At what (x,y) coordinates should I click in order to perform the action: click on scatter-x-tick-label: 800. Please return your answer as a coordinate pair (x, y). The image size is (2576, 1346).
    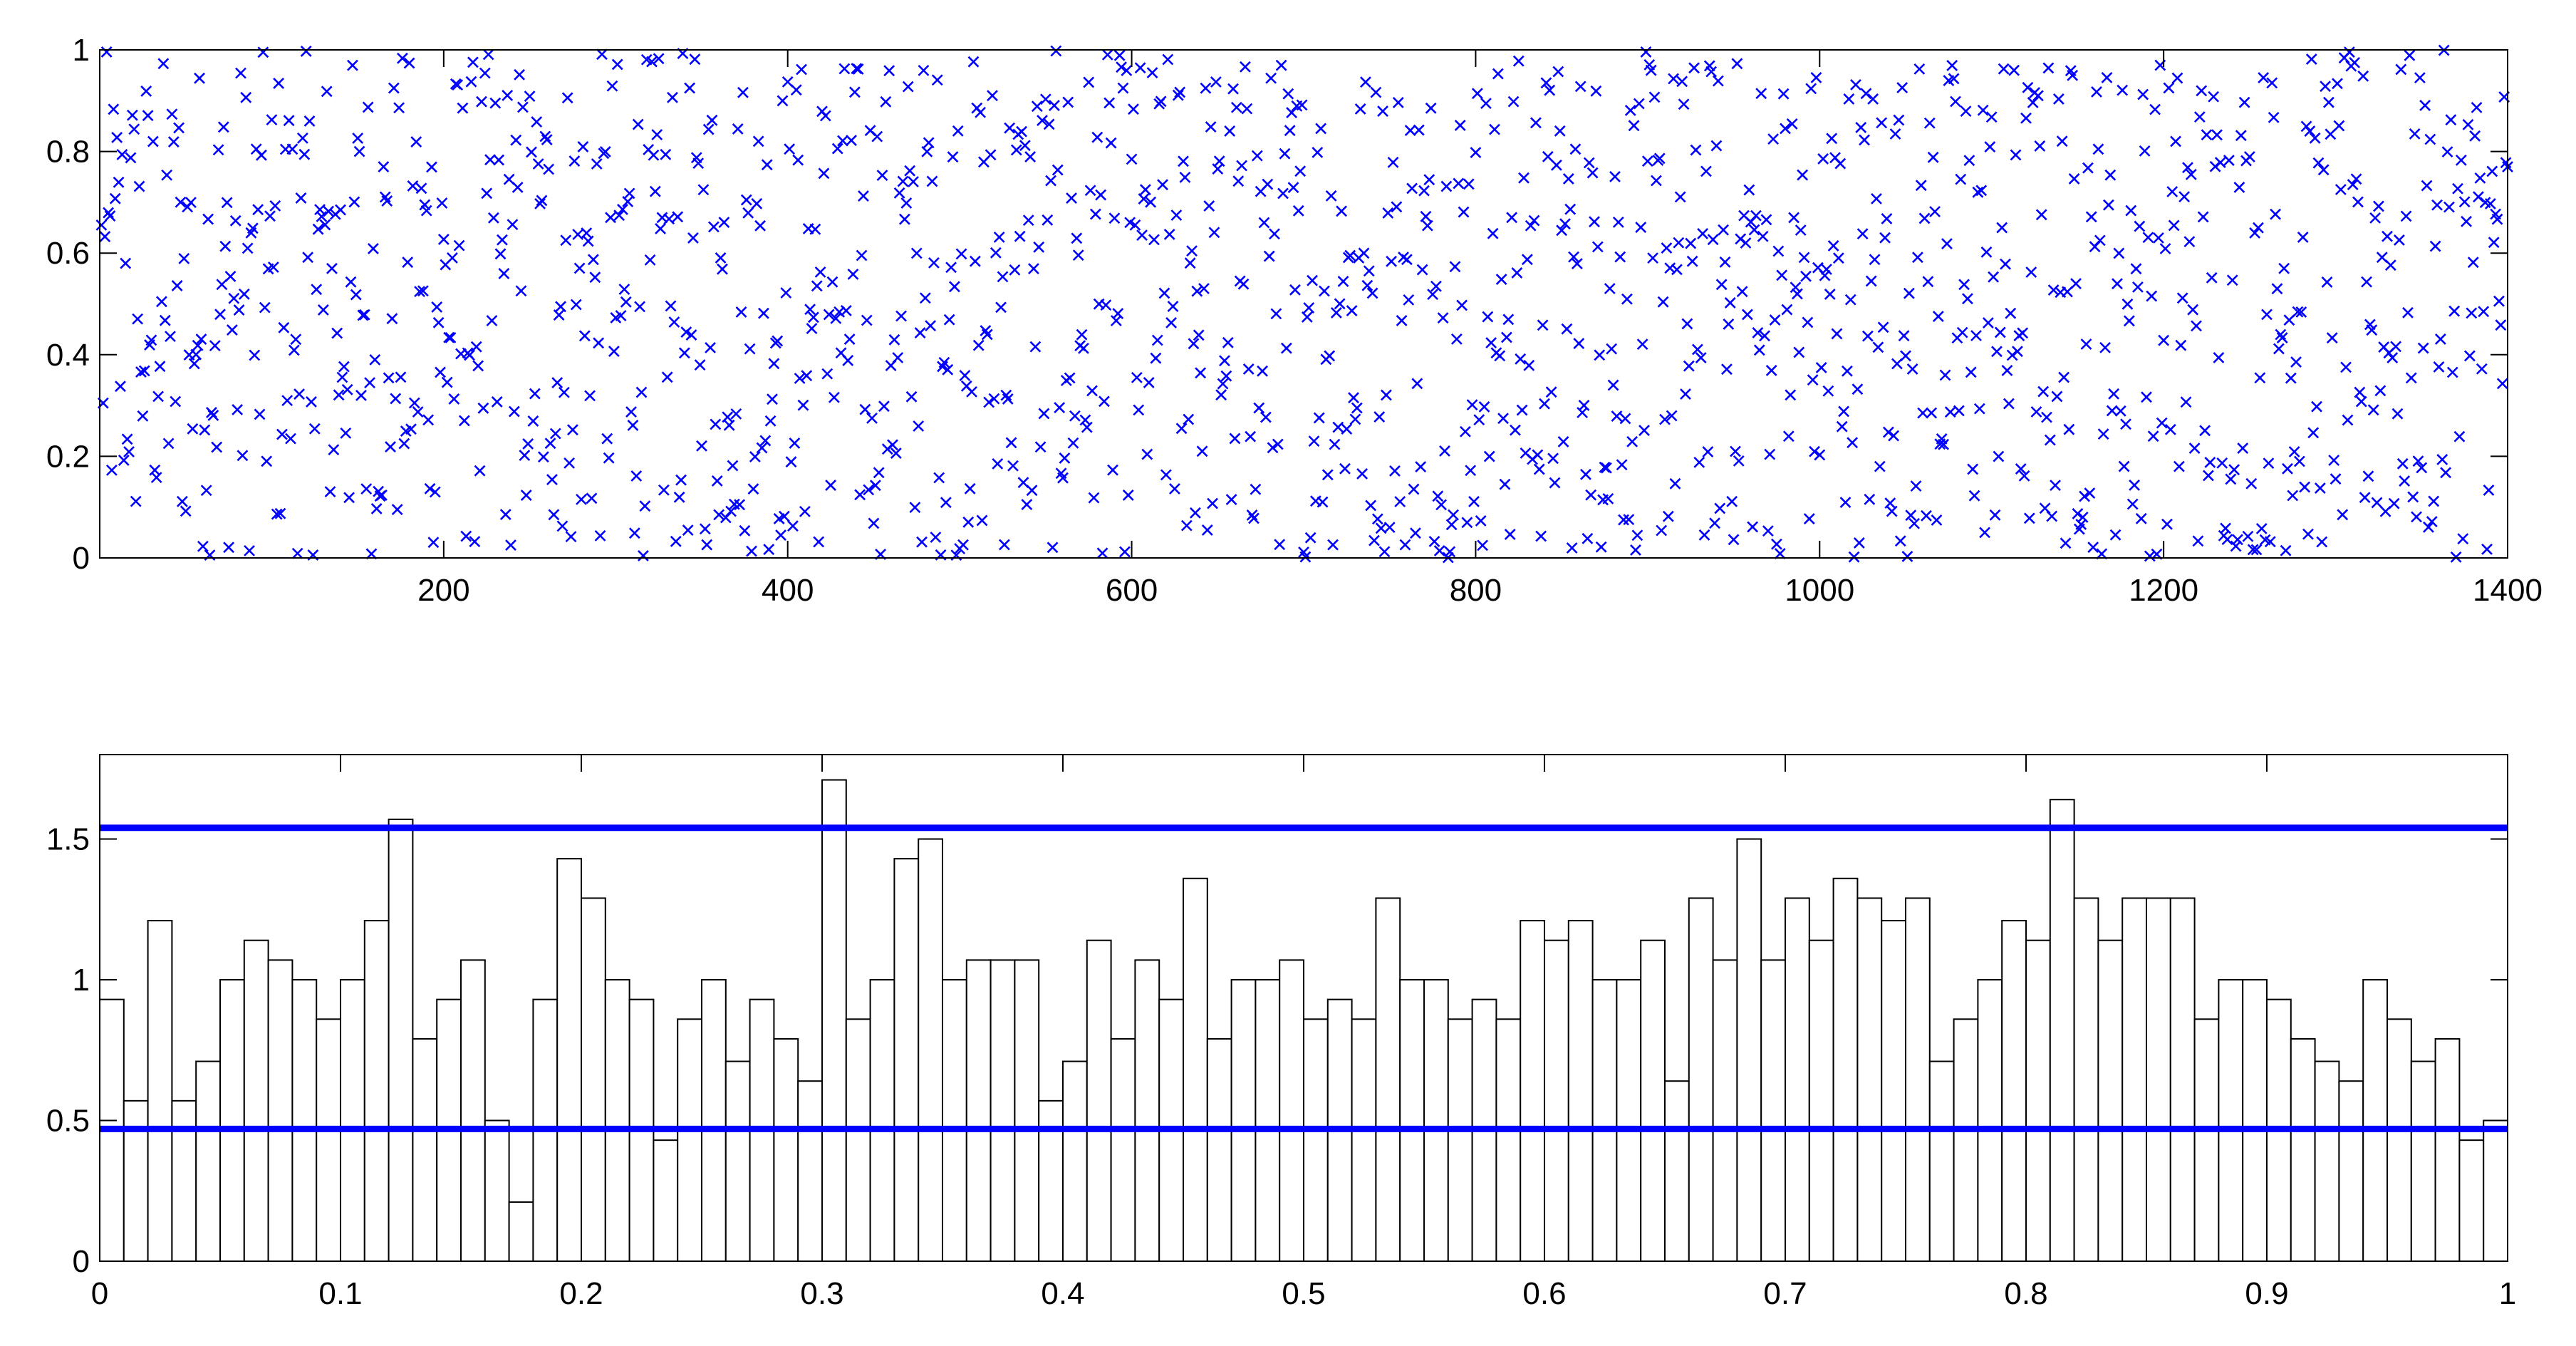
    Looking at the image, I should click on (1476, 590).